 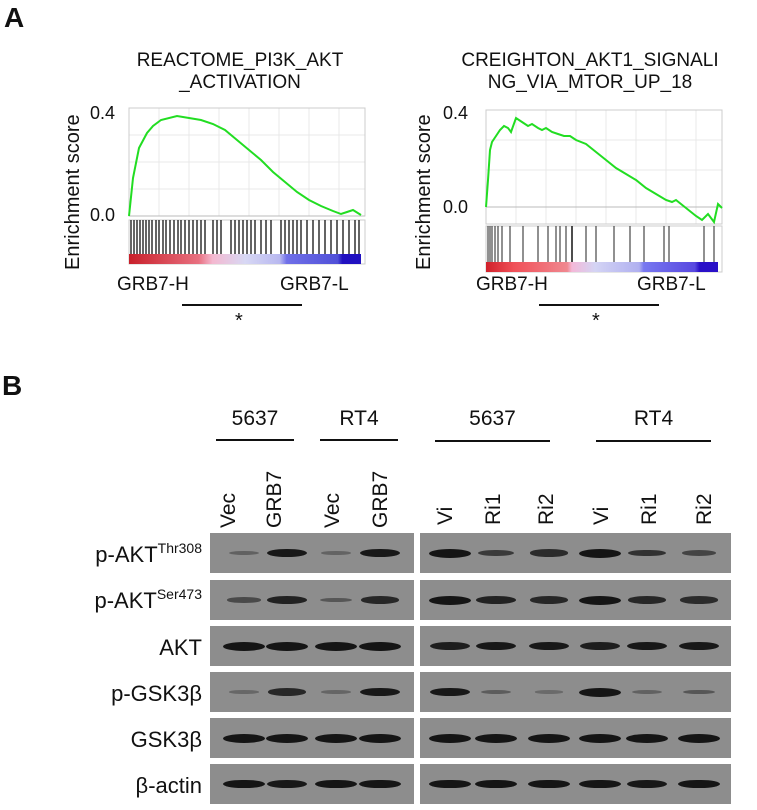 What do you see at coordinates (456, 207) in the screenshot?
I see `y-tick-0.0: 0.0` at bounding box center [456, 207].